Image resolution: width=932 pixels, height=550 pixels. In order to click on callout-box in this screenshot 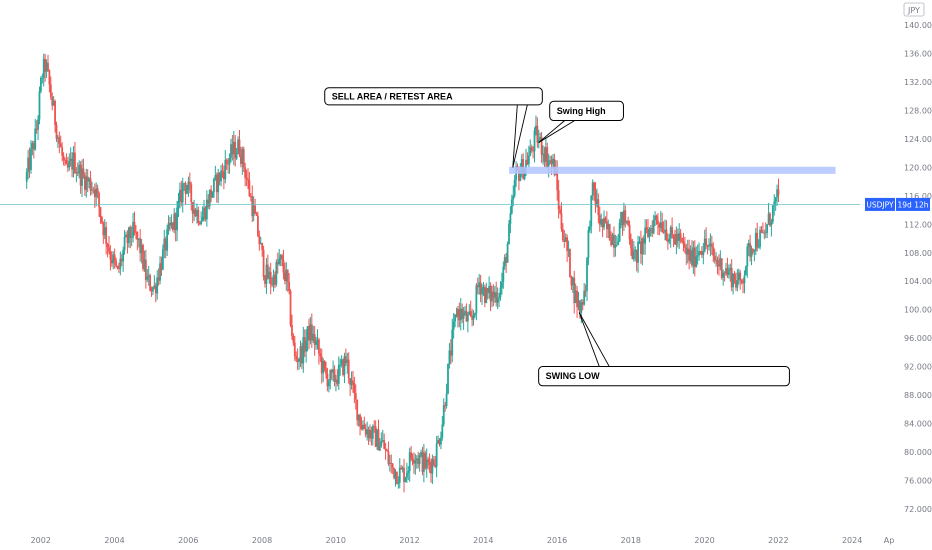, I will do `click(433, 96)`.